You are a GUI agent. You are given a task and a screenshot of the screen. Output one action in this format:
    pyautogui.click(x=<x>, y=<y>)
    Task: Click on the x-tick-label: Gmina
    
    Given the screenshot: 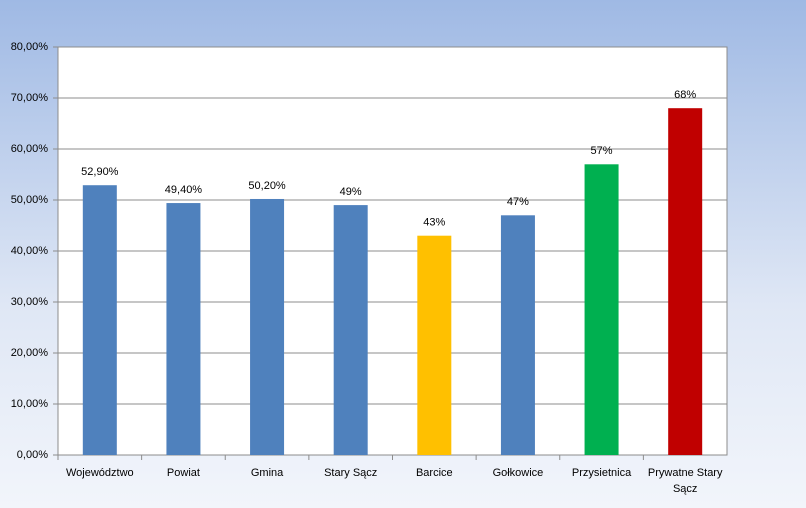 What is the action you would take?
    pyautogui.click(x=267, y=473)
    